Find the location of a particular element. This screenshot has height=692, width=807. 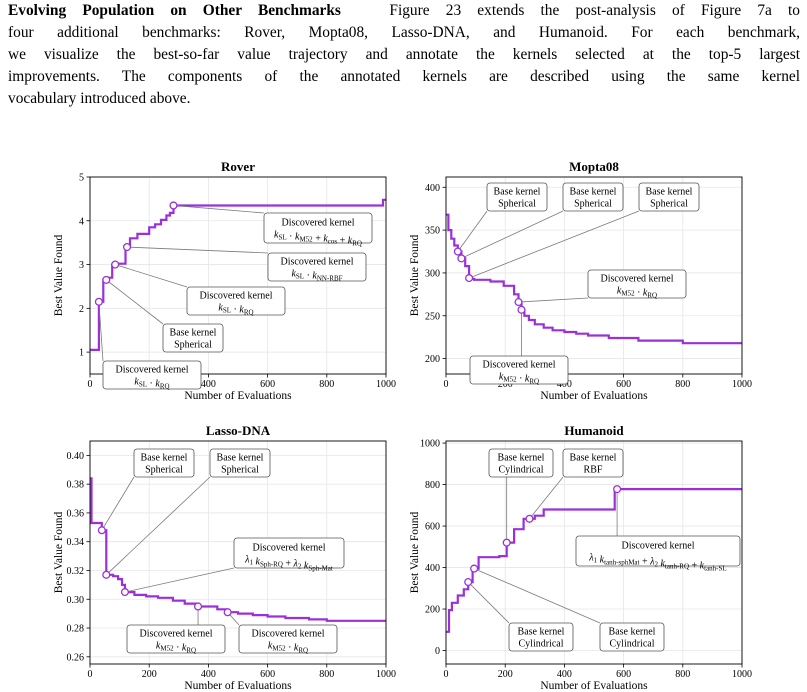

axes-frame is located at coordinates (238, 275).